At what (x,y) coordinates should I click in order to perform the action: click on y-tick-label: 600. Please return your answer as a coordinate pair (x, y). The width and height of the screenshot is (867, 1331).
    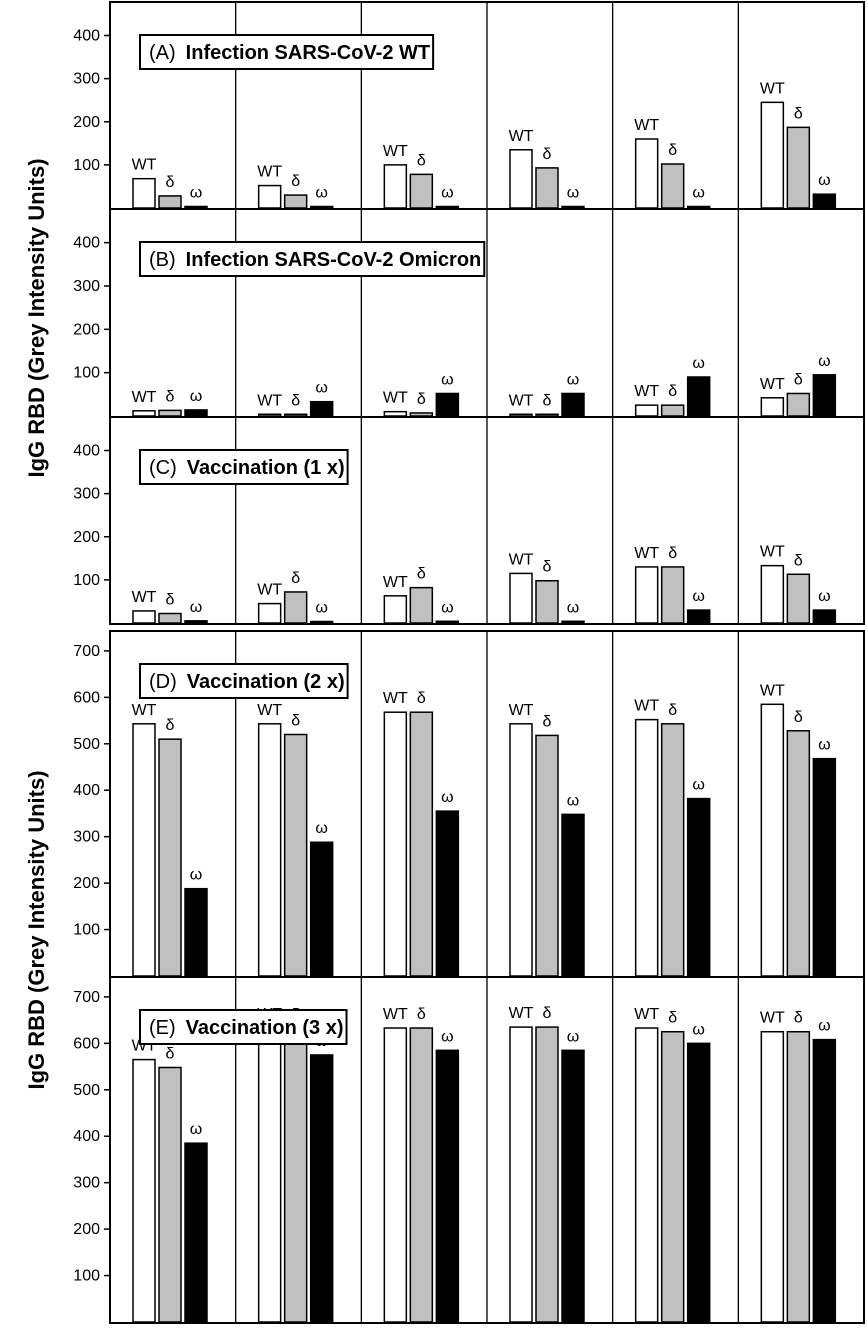
    Looking at the image, I should click on (86, 697).